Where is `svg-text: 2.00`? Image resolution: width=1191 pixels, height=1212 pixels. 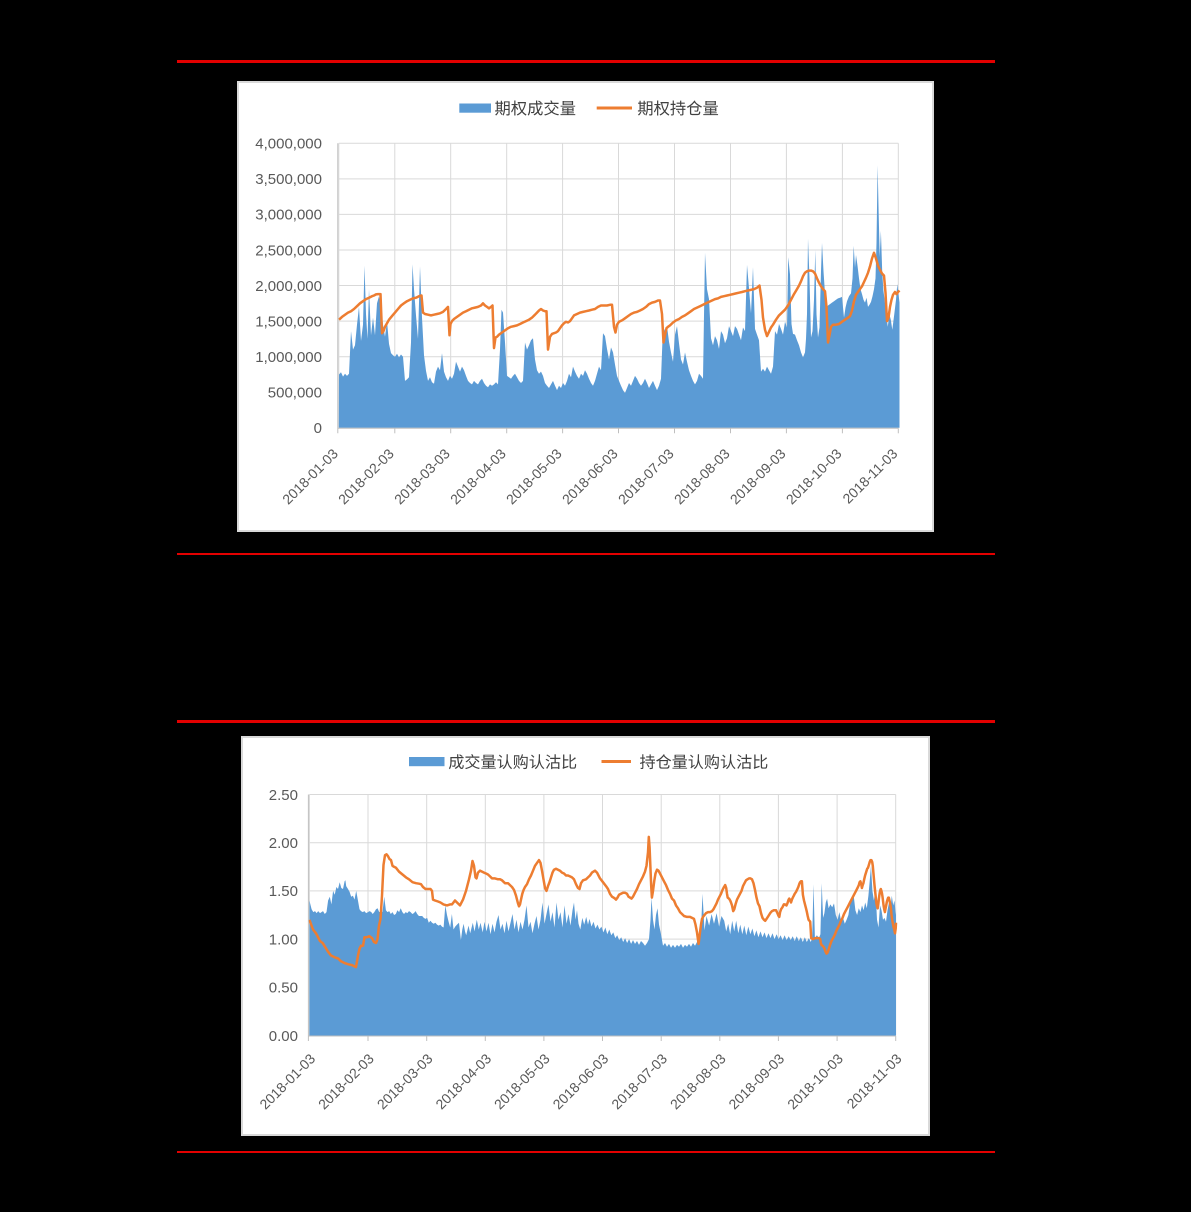
svg-text: 2.00 is located at coordinates (283, 843).